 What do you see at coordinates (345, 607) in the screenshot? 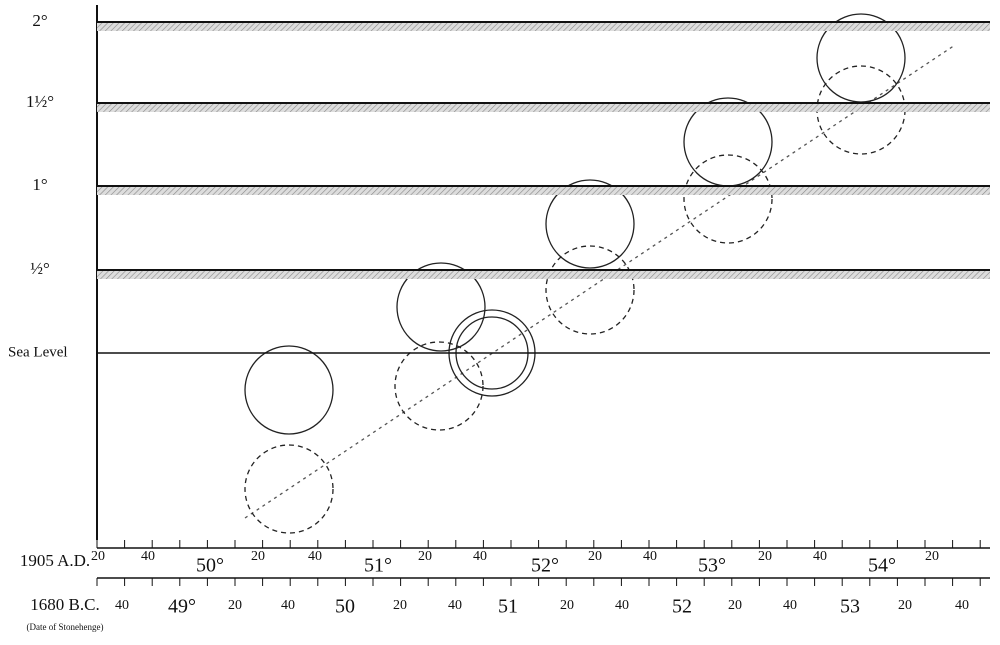
I see `scale-tick-label: 50` at bounding box center [345, 607].